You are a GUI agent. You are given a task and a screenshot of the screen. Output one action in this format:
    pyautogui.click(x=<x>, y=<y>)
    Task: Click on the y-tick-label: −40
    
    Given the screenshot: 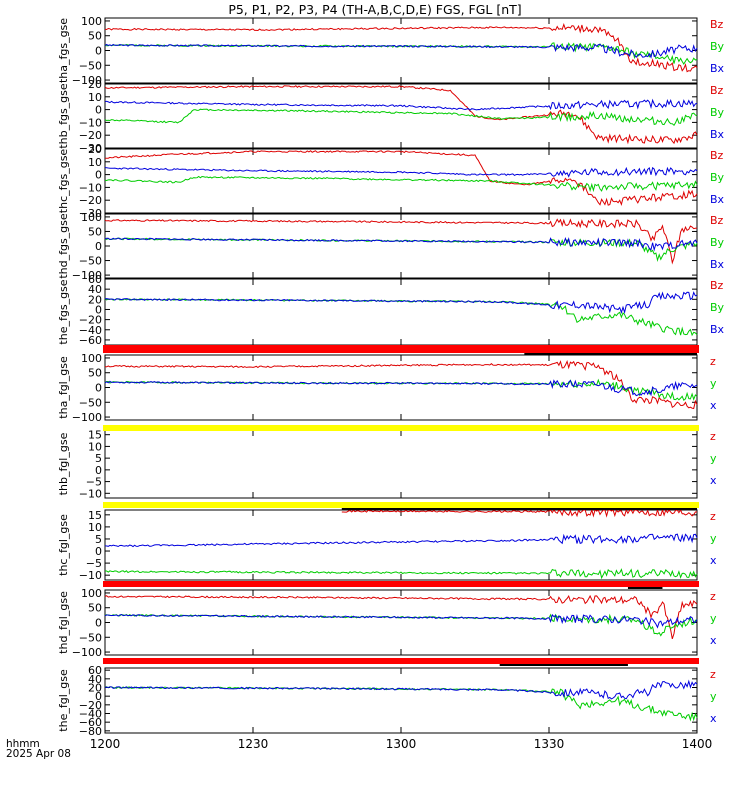 What is the action you would take?
    pyautogui.click(x=90, y=330)
    